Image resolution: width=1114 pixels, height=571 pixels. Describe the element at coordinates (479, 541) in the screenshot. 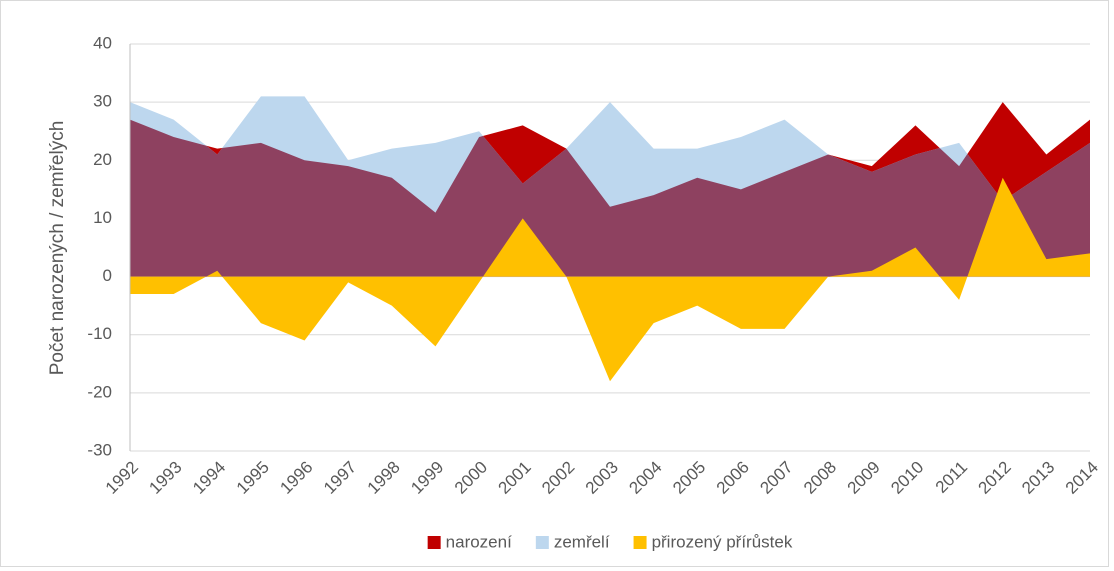

I see `legend-label: narození` at that location.